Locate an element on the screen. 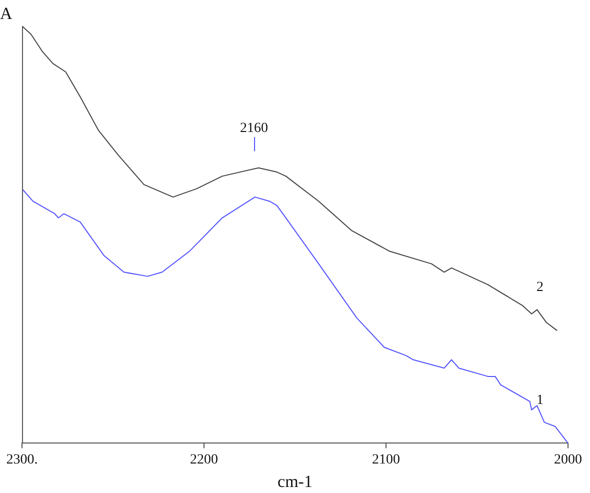 The image size is (590, 493). x-axis-title: cm-1 is located at coordinates (295, 481).